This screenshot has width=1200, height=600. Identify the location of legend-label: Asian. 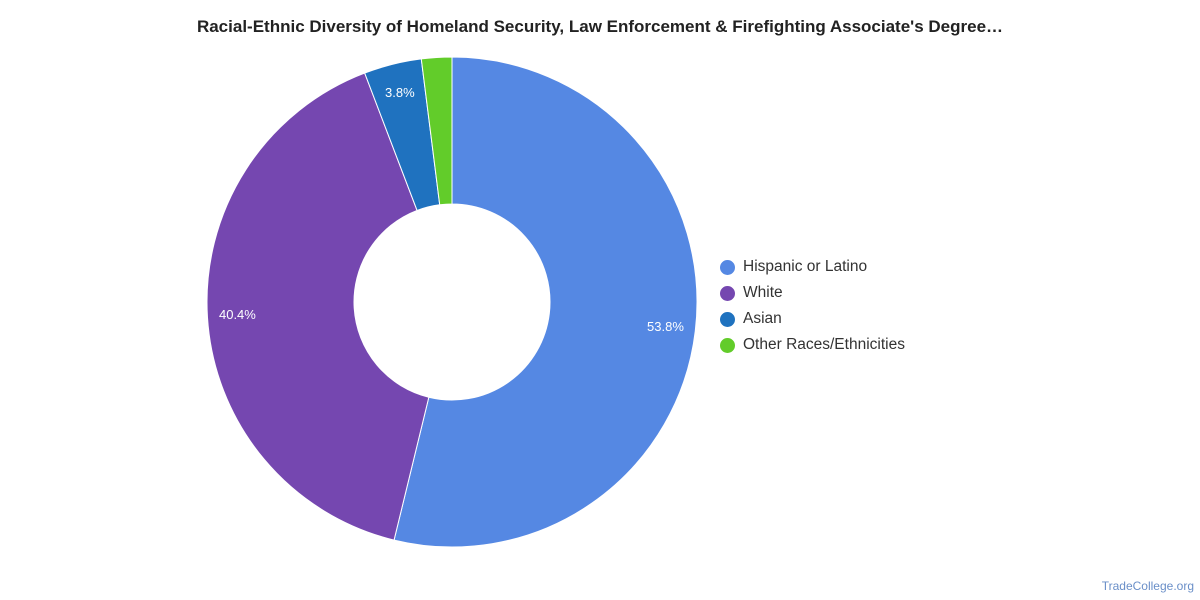
(762, 318).